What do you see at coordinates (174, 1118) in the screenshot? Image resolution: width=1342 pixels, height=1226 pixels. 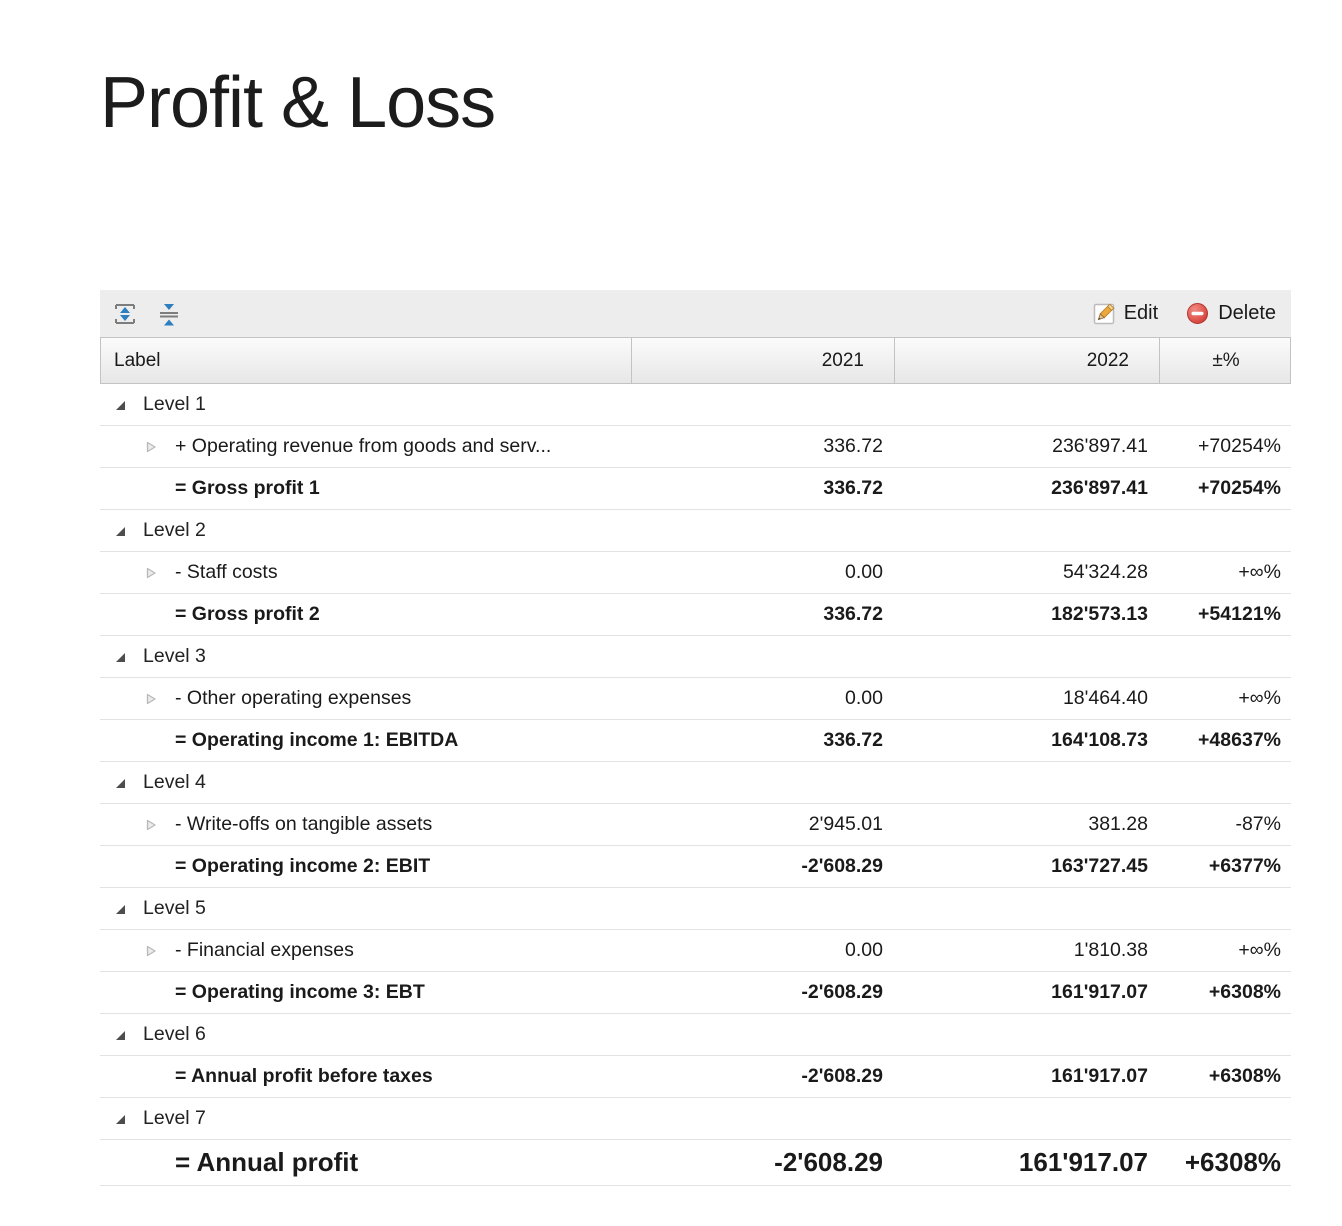 I see `row-label: Level 7` at bounding box center [174, 1118].